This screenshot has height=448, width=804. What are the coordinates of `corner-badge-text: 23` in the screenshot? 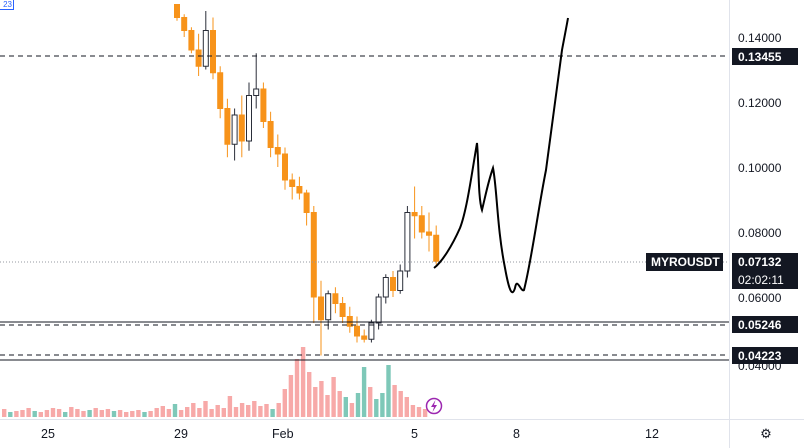 It's located at (7, 4).